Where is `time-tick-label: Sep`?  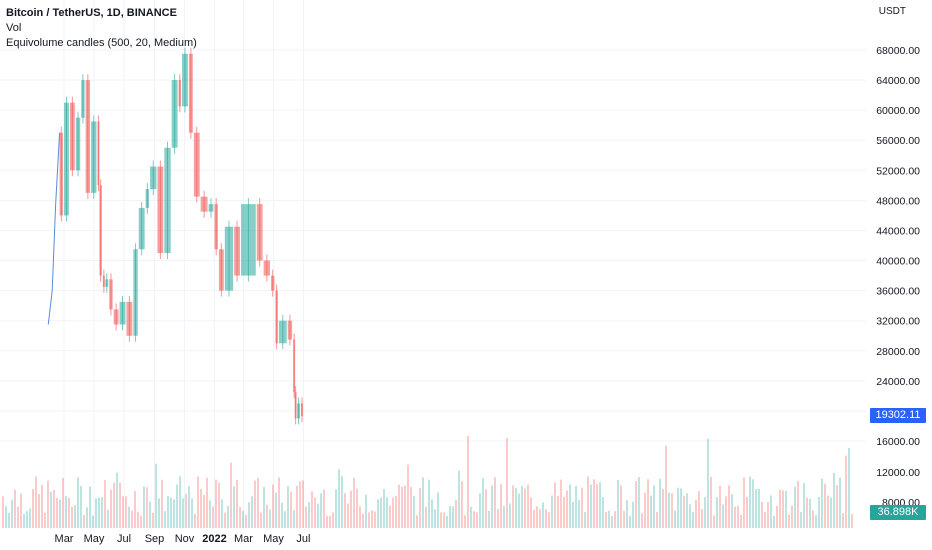
time-tick-label: Sep is located at coordinates (155, 539).